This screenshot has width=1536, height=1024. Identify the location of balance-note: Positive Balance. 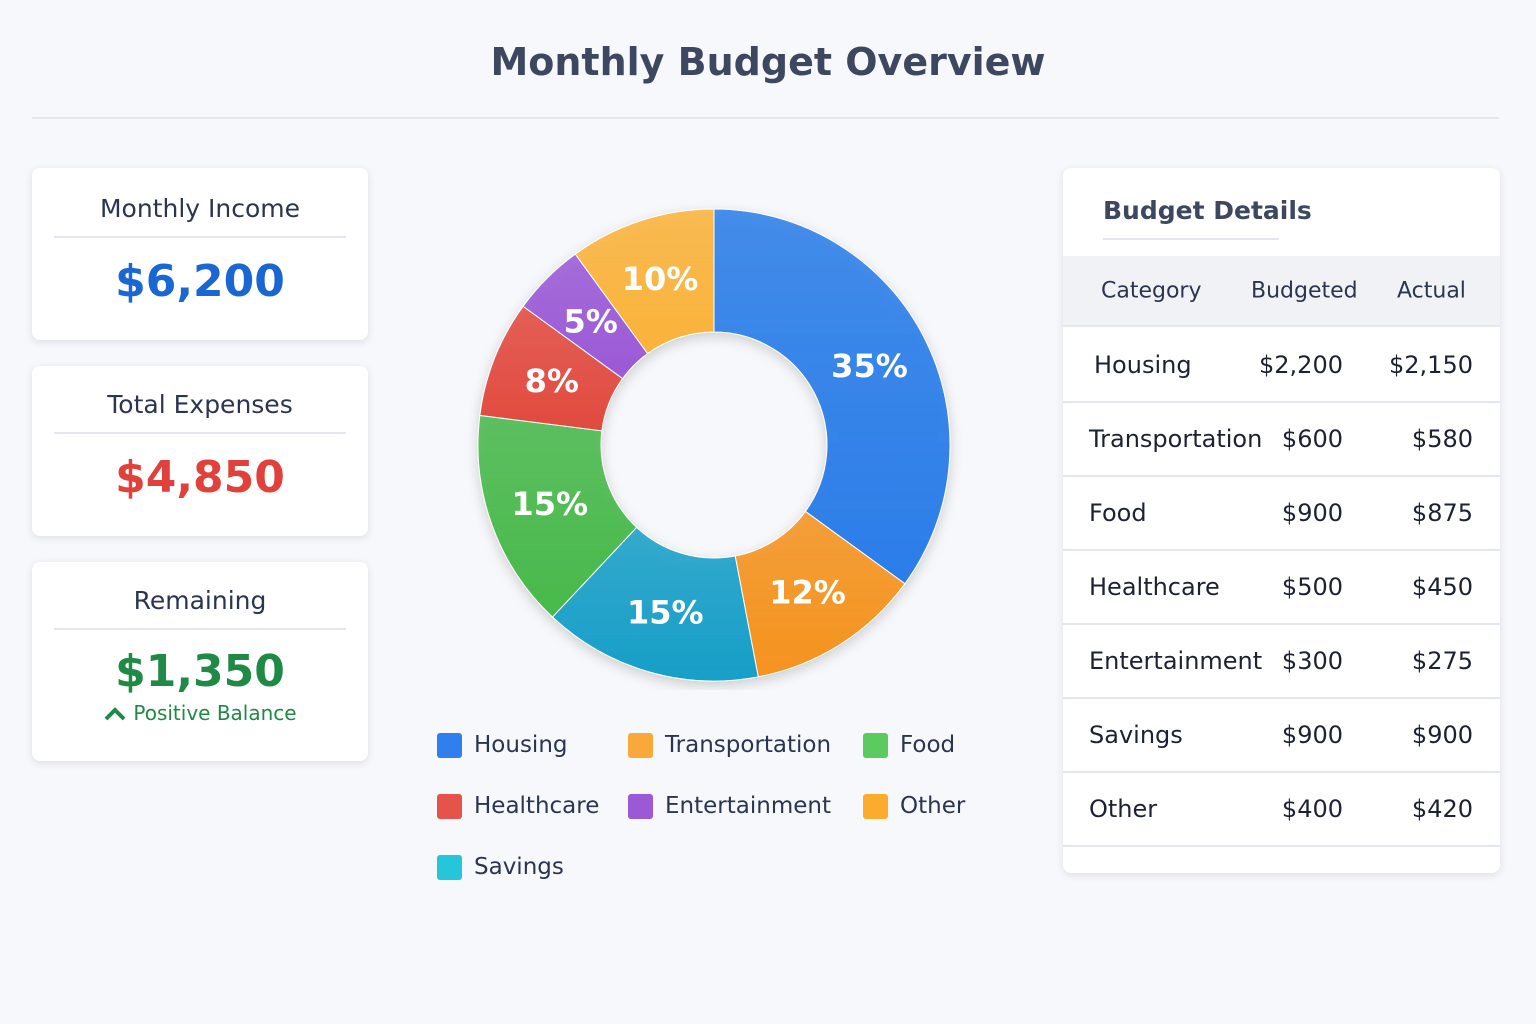
(215, 713).